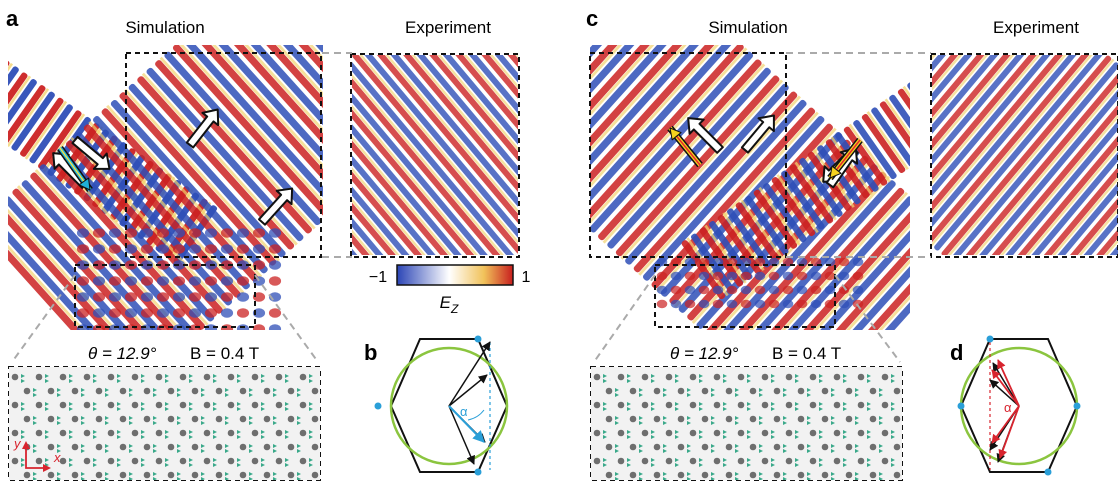 This screenshot has width=1118, height=481. Describe the element at coordinates (378, 277) in the screenshot. I see `colorbar-min-label: −1` at that location.